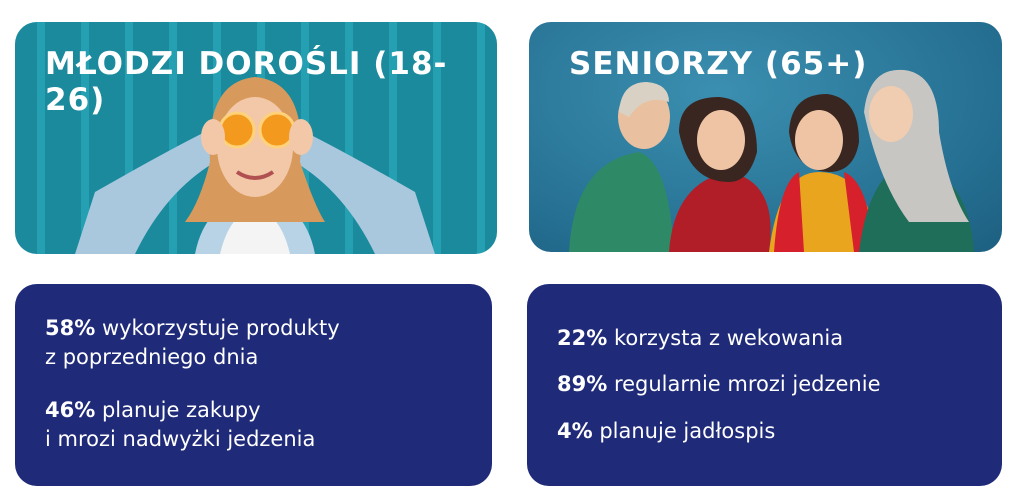 The width and height of the screenshot is (1024, 503). I want to click on stat-value: 89%, so click(582, 384).